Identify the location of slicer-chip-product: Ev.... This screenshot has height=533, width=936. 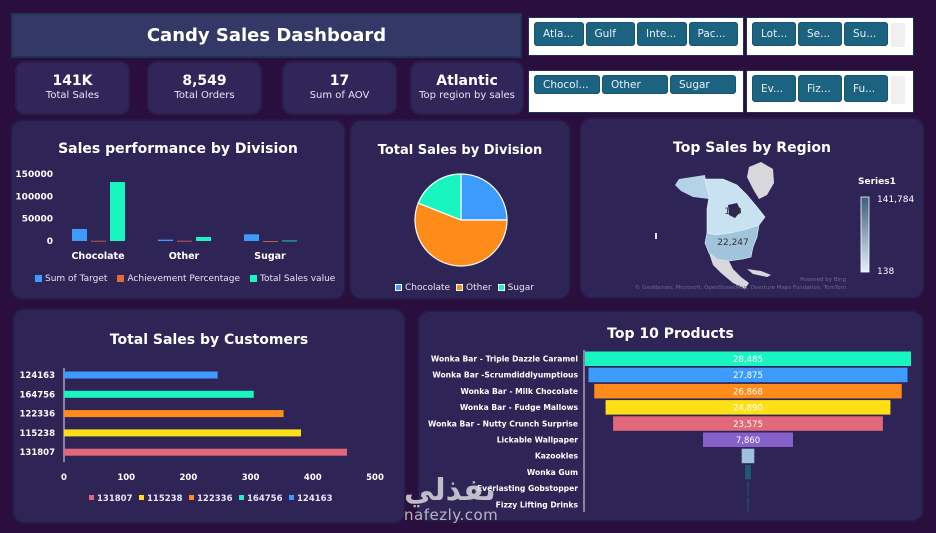
(774, 88).